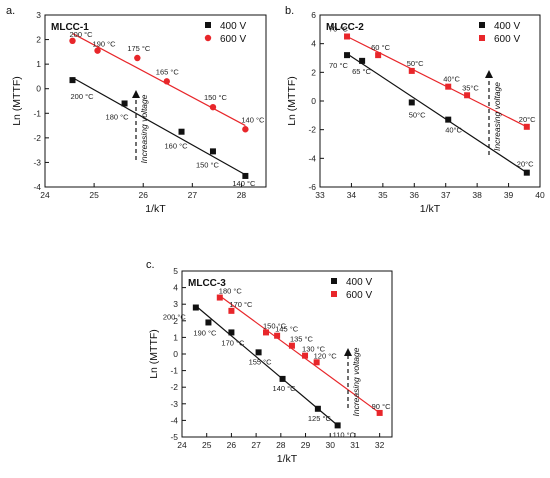 The image size is (550, 478). I want to click on y-tick-label: -6, so click(312, 187).